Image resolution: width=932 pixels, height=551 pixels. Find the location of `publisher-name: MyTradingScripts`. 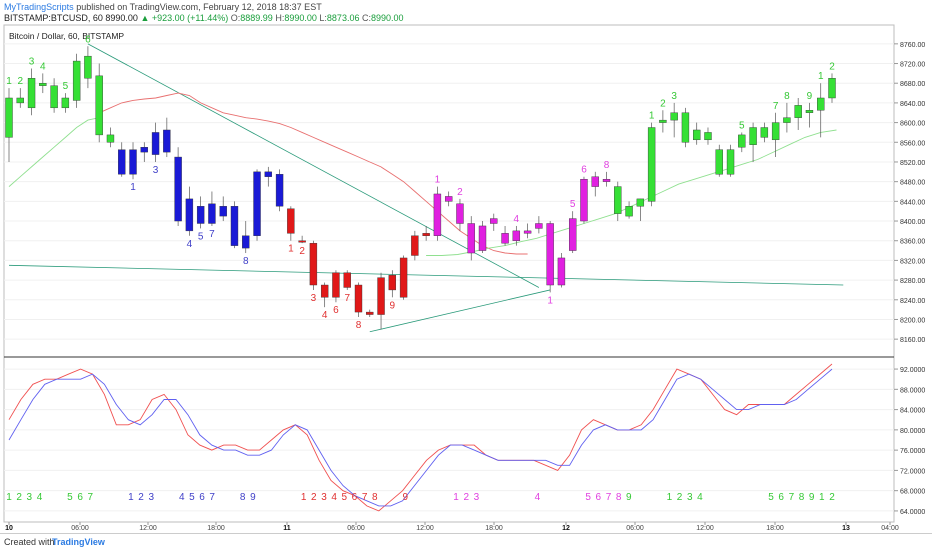

publisher-name: MyTradingScripts is located at coordinates (39, 7).